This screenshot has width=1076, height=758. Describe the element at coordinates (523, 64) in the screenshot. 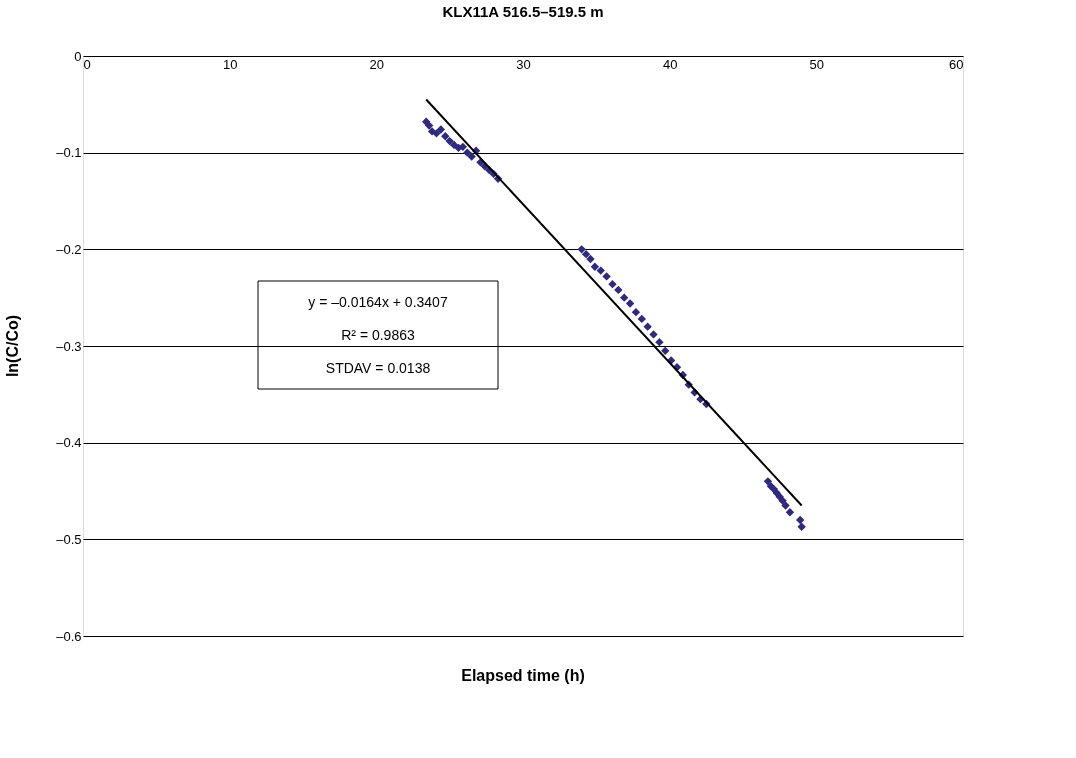

I see `x-tick-label: 30` at that location.